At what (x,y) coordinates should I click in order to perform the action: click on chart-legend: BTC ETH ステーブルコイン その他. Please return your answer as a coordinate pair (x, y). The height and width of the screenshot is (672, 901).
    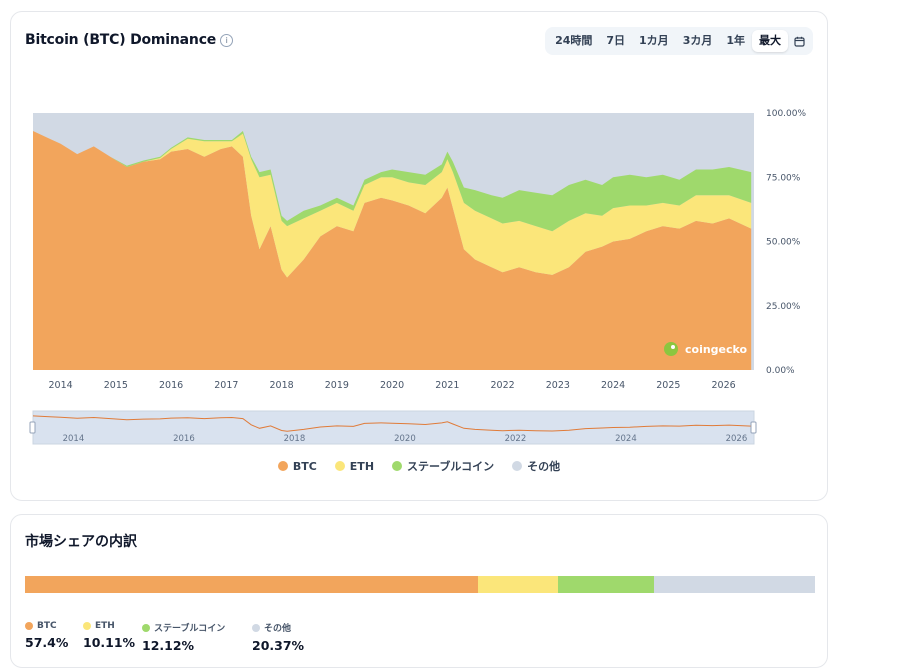
    Looking at the image, I should click on (419, 466).